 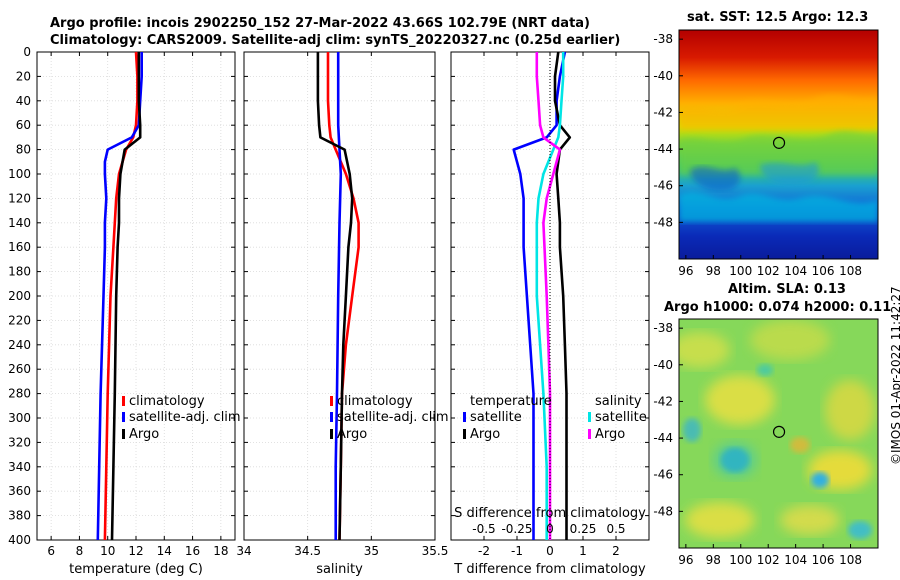 What do you see at coordinates (220, 551) in the screenshot?
I see `x-tick-label: 18` at bounding box center [220, 551].